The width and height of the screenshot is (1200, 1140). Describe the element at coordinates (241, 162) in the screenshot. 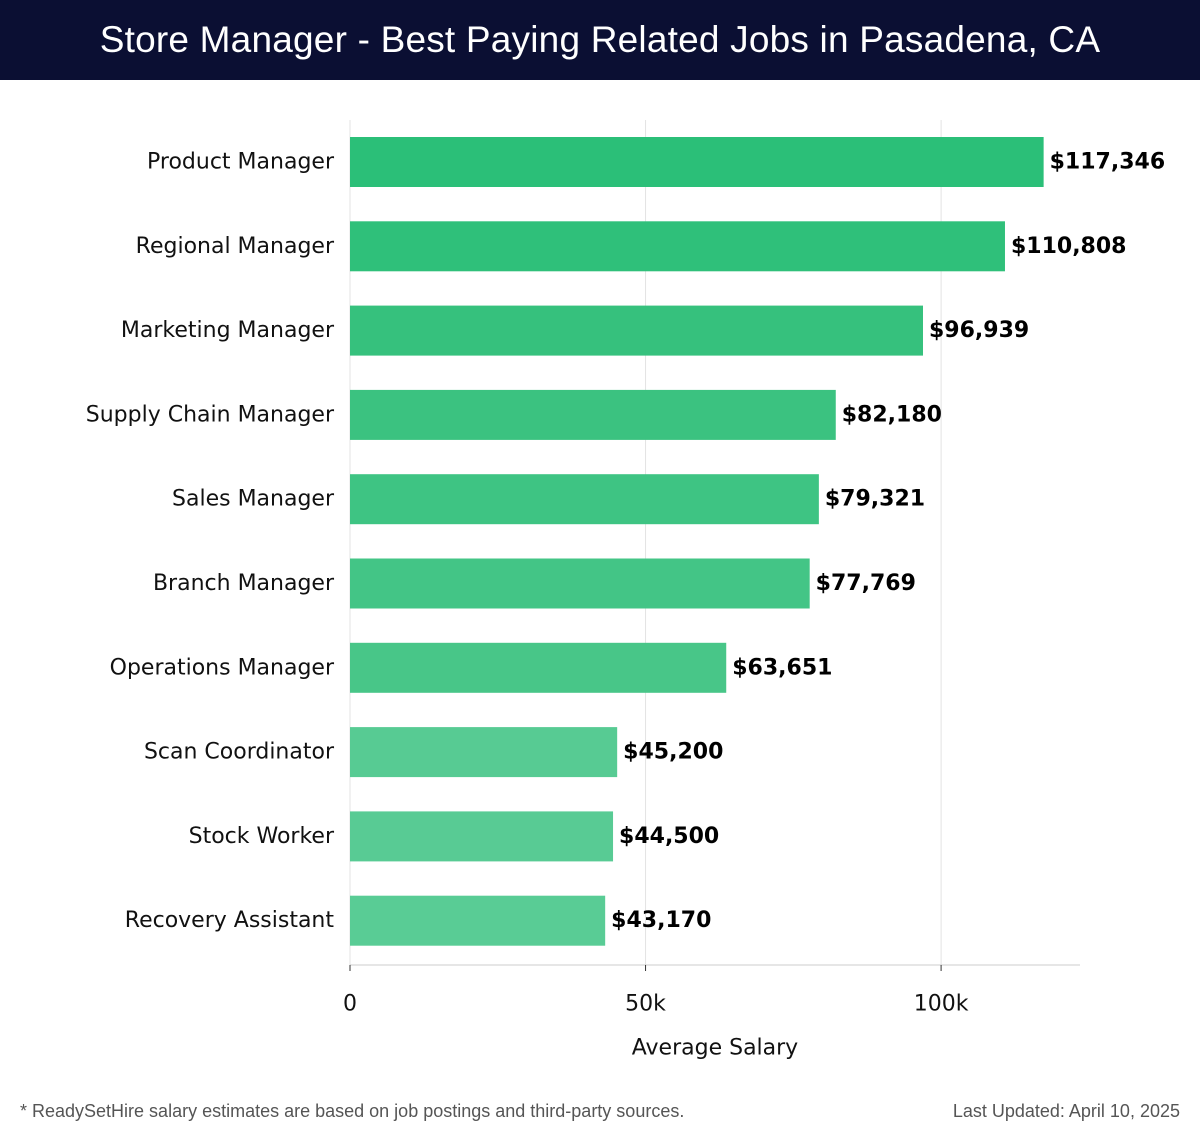

I see `category-label: Product Manager` at that location.